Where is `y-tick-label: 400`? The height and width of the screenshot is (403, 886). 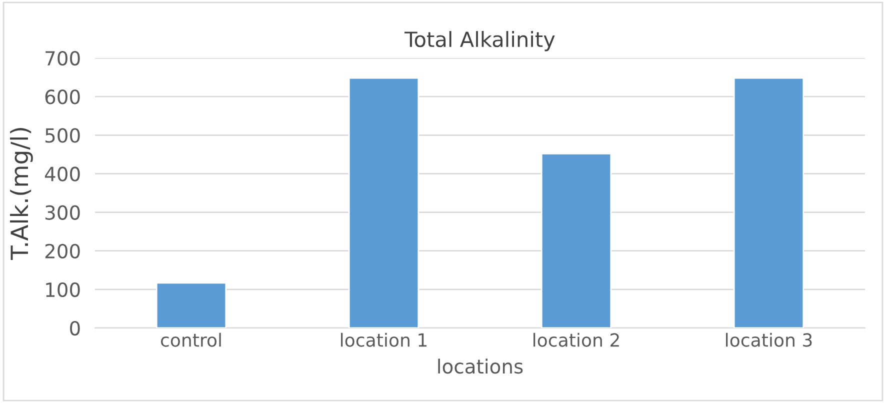
y-tick-label: 400 is located at coordinates (62, 174).